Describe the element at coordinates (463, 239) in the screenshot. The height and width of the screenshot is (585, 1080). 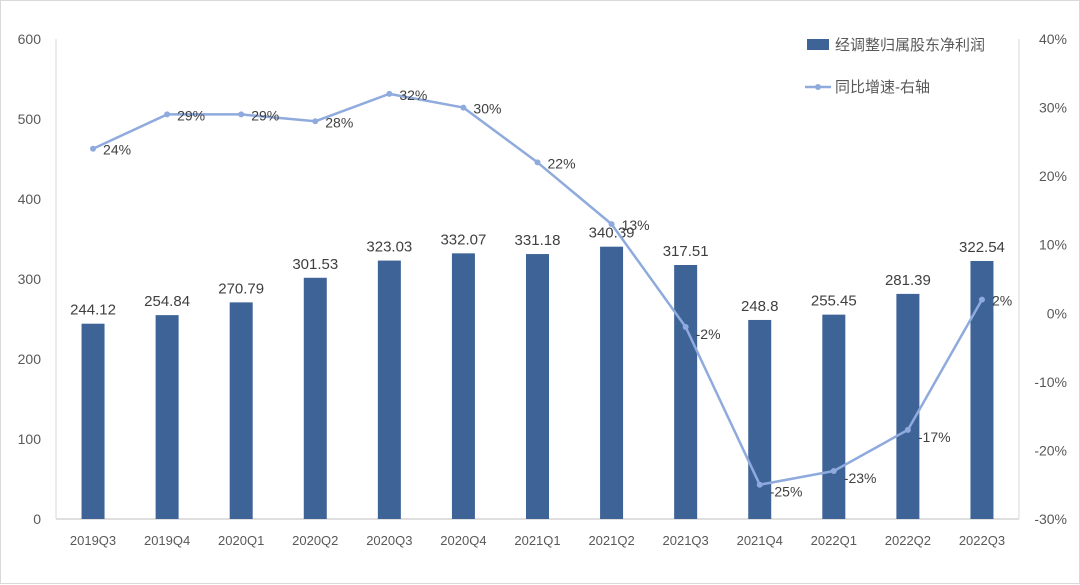
I see `bar-value-label: 332.07` at that location.